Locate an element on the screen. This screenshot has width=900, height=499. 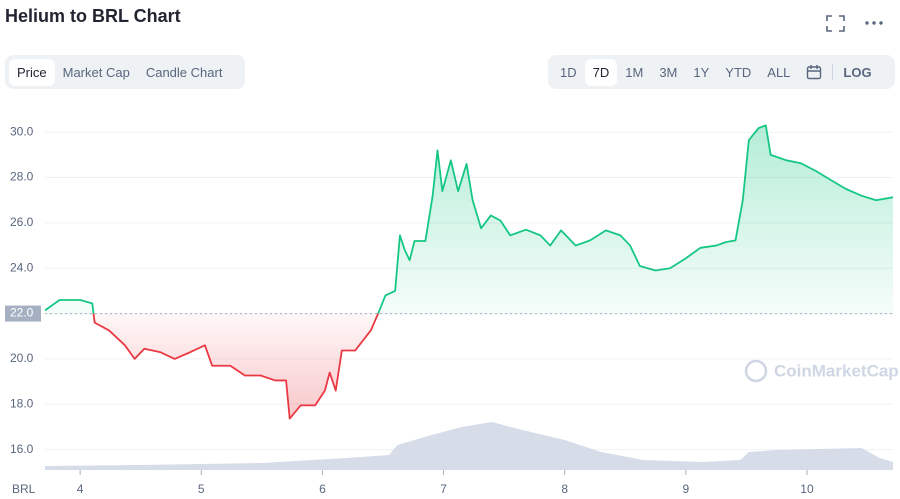
fullscreen-icon is located at coordinates (835, 23).